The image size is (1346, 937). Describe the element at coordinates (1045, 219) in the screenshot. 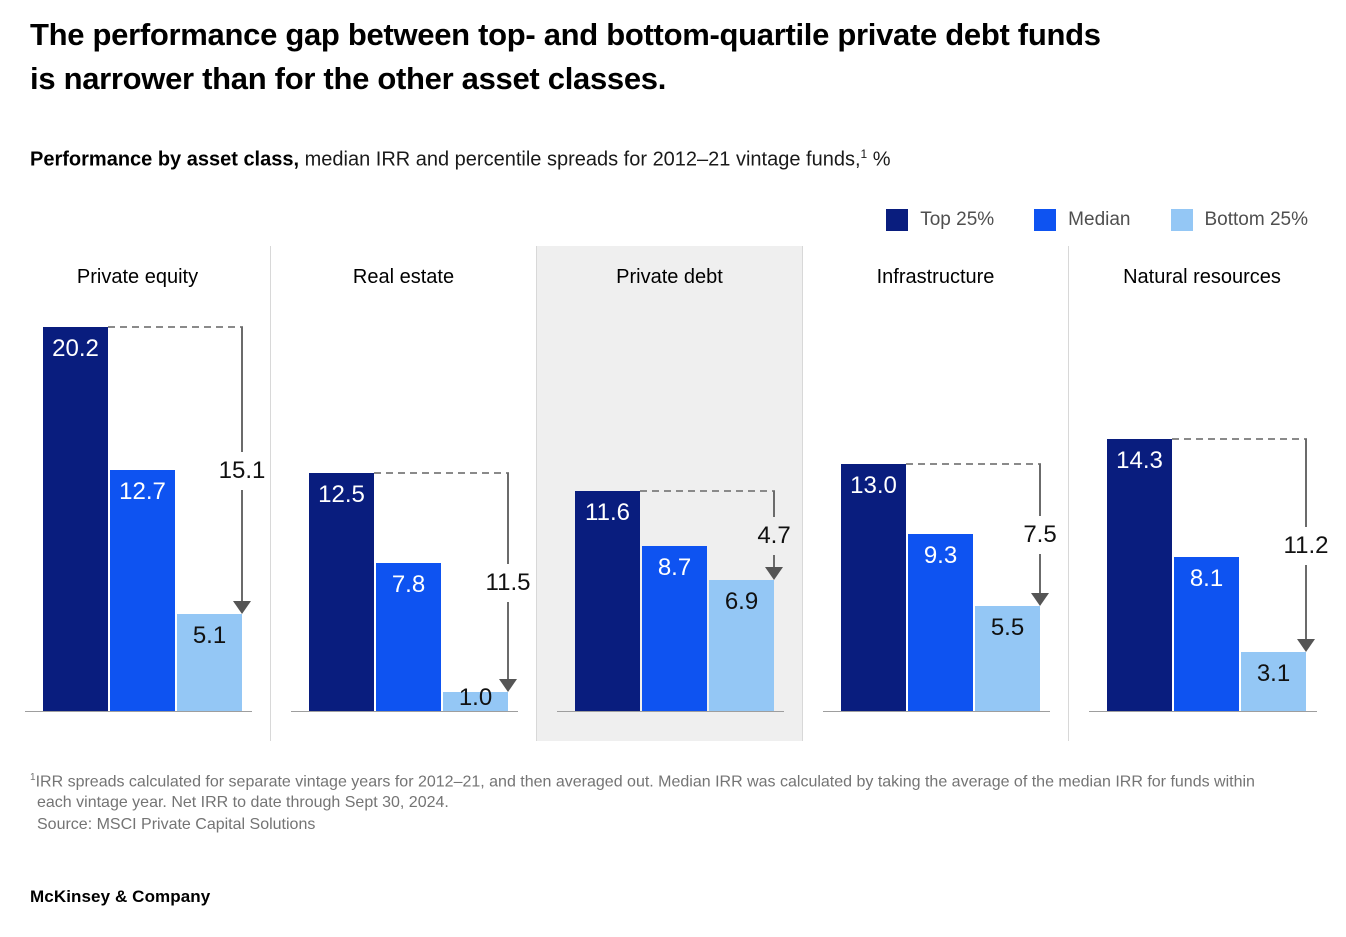

I see `legend-swatch-median-icon` at that location.